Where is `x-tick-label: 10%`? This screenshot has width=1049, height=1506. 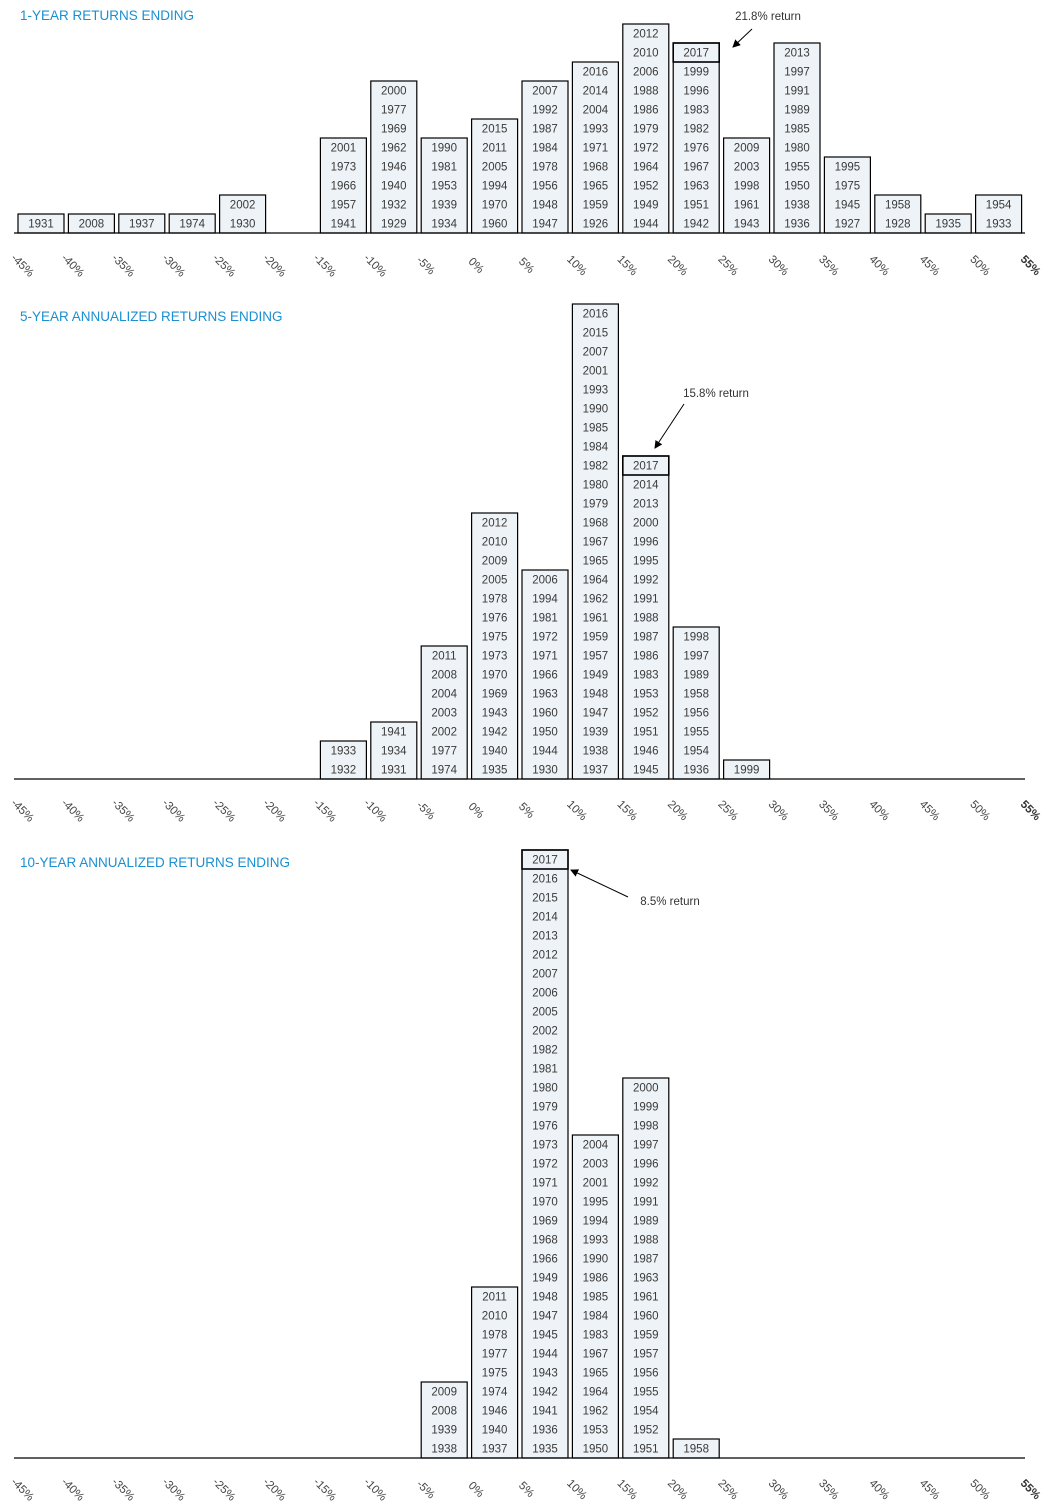 x-tick-label: 10% is located at coordinates (576, 265).